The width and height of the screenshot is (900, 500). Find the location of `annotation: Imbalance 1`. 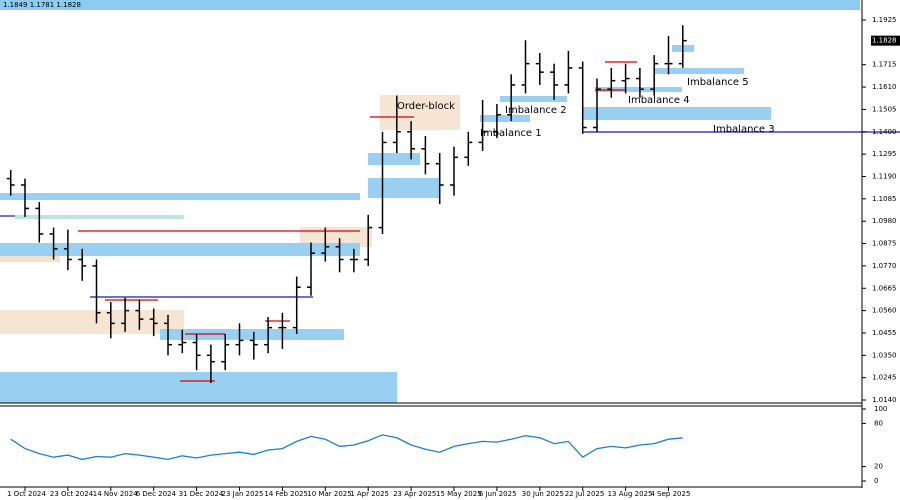

annotation: Imbalance 1 is located at coordinates (511, 133).